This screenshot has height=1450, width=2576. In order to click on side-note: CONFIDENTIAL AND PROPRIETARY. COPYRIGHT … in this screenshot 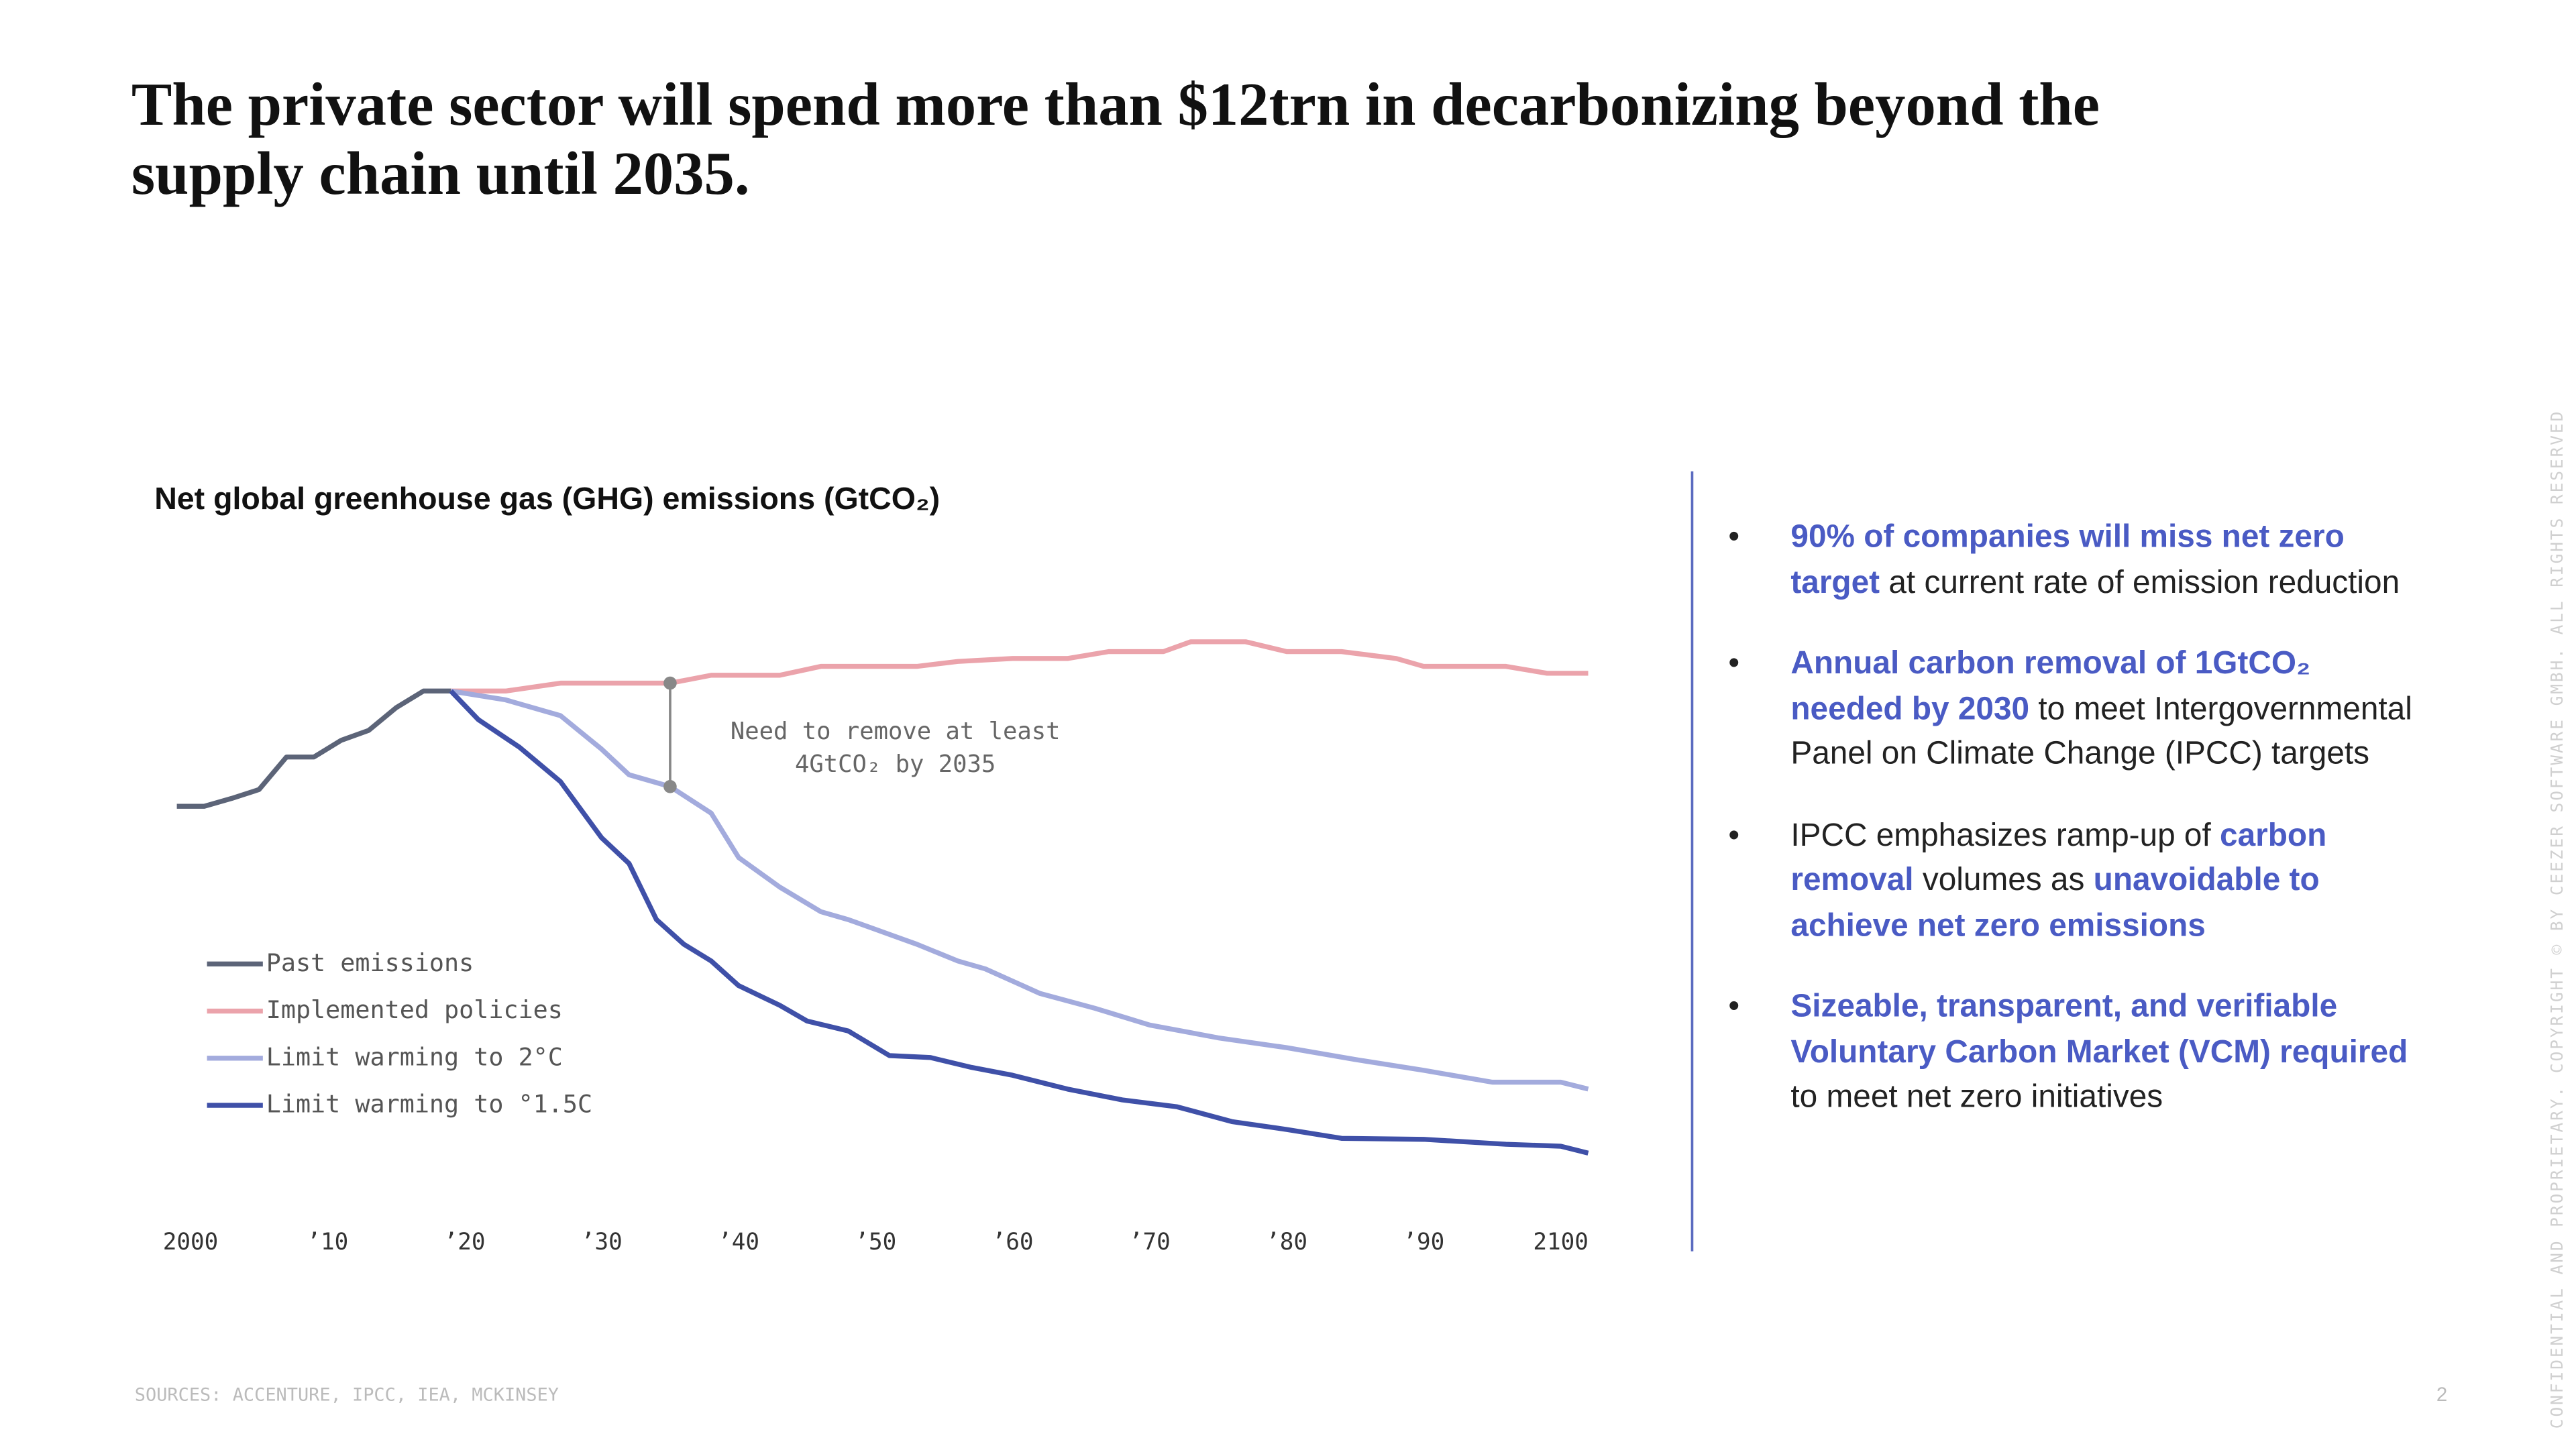, I will do `click(2557, 919)`.